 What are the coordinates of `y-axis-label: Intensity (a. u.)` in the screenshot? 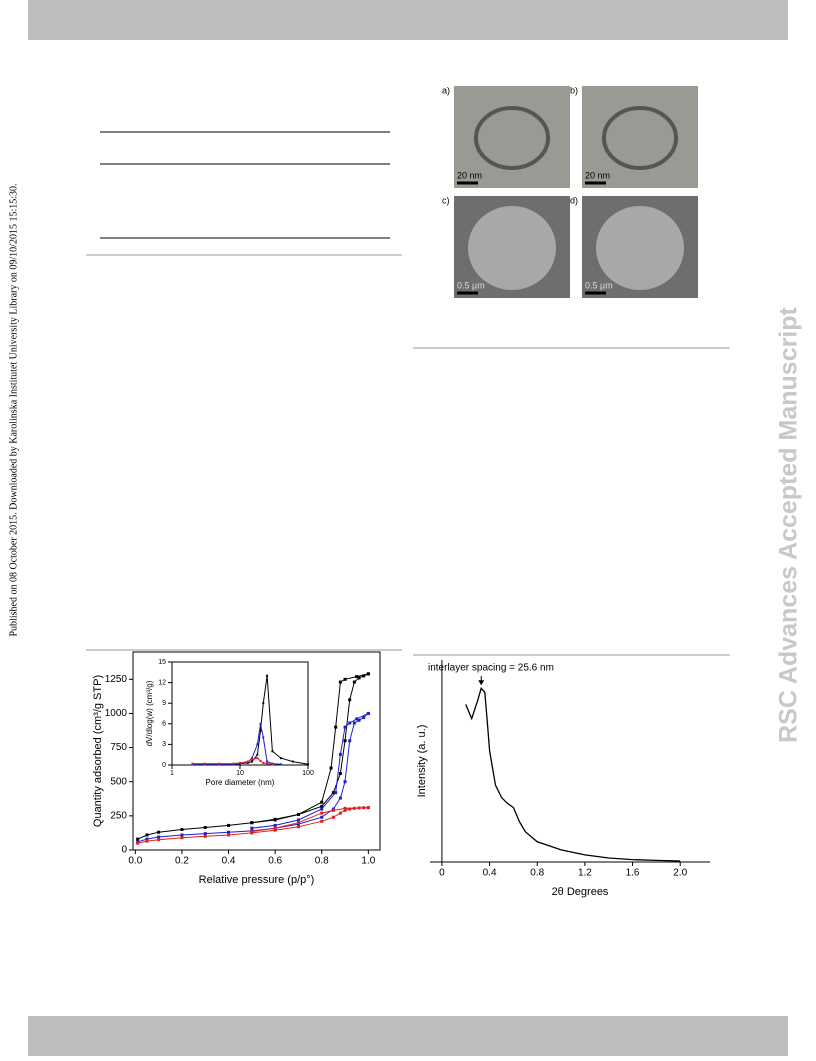 It's located at (422, 761).